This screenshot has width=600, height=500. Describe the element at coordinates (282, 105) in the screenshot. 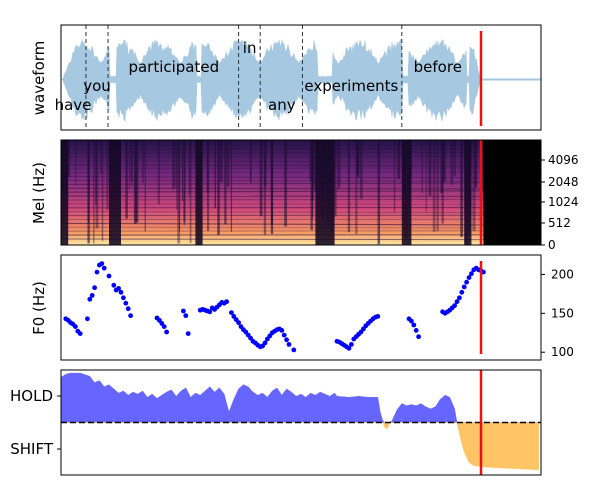

I see `word-label: any` at that location.